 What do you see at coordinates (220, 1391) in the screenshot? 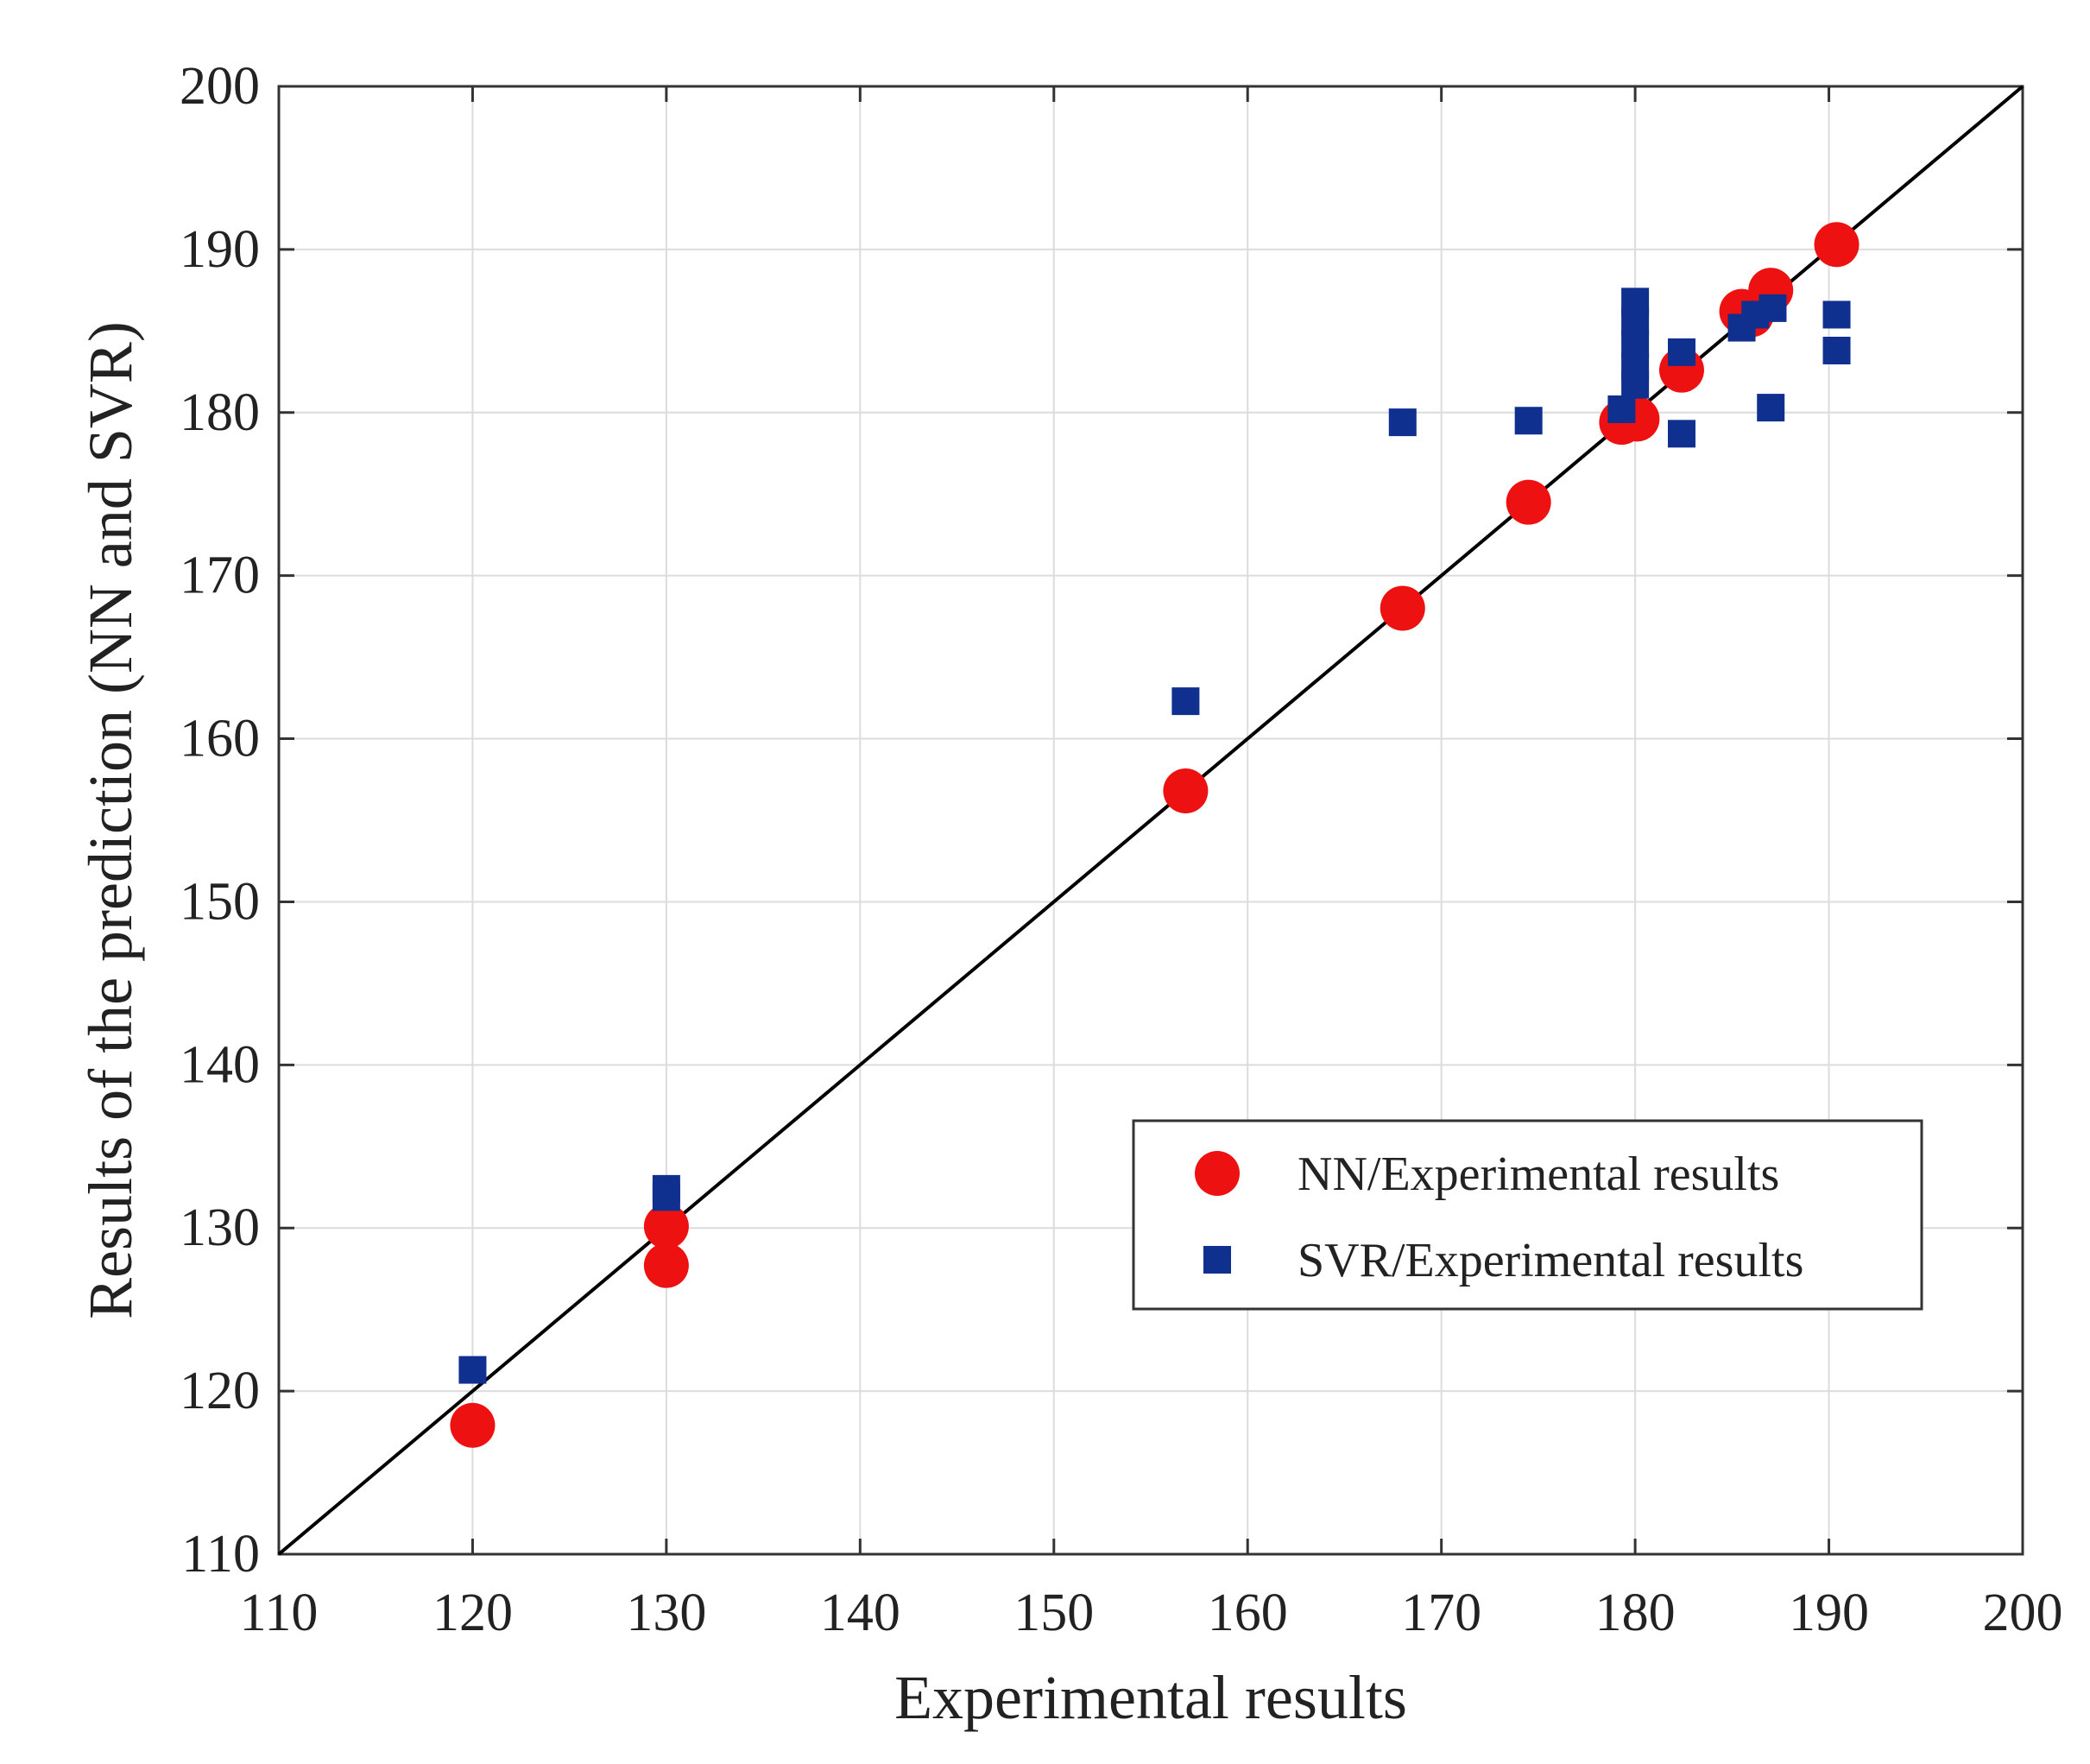
I see `y-tick-label: 120` at bounding box center [220, 1391].